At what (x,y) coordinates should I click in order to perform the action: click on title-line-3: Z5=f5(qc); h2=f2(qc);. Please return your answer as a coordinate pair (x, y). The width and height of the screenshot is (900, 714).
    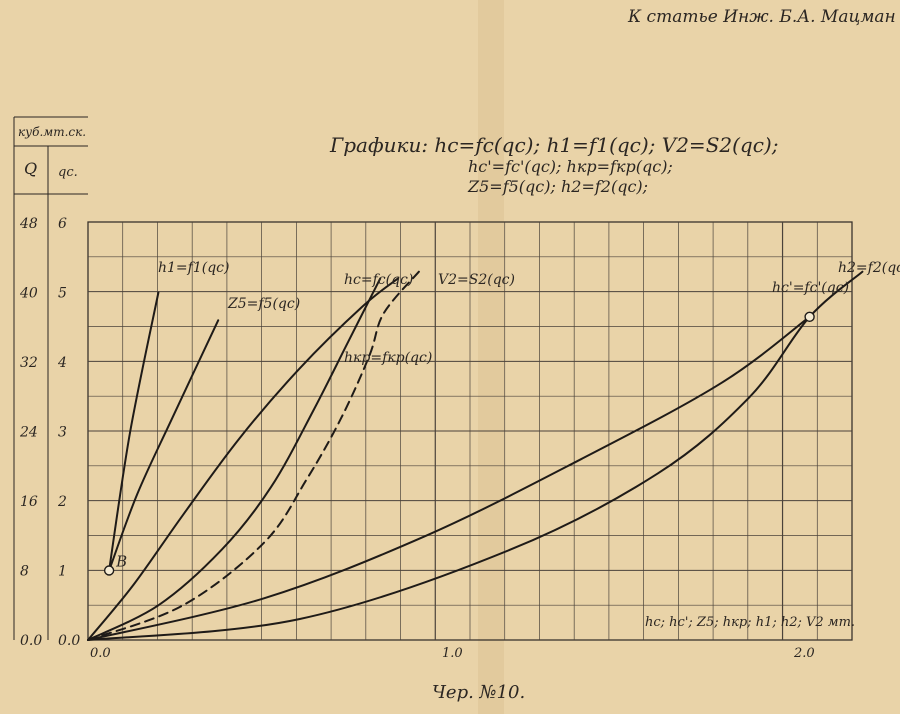
    Looking at the image, I should click on (557, 186).